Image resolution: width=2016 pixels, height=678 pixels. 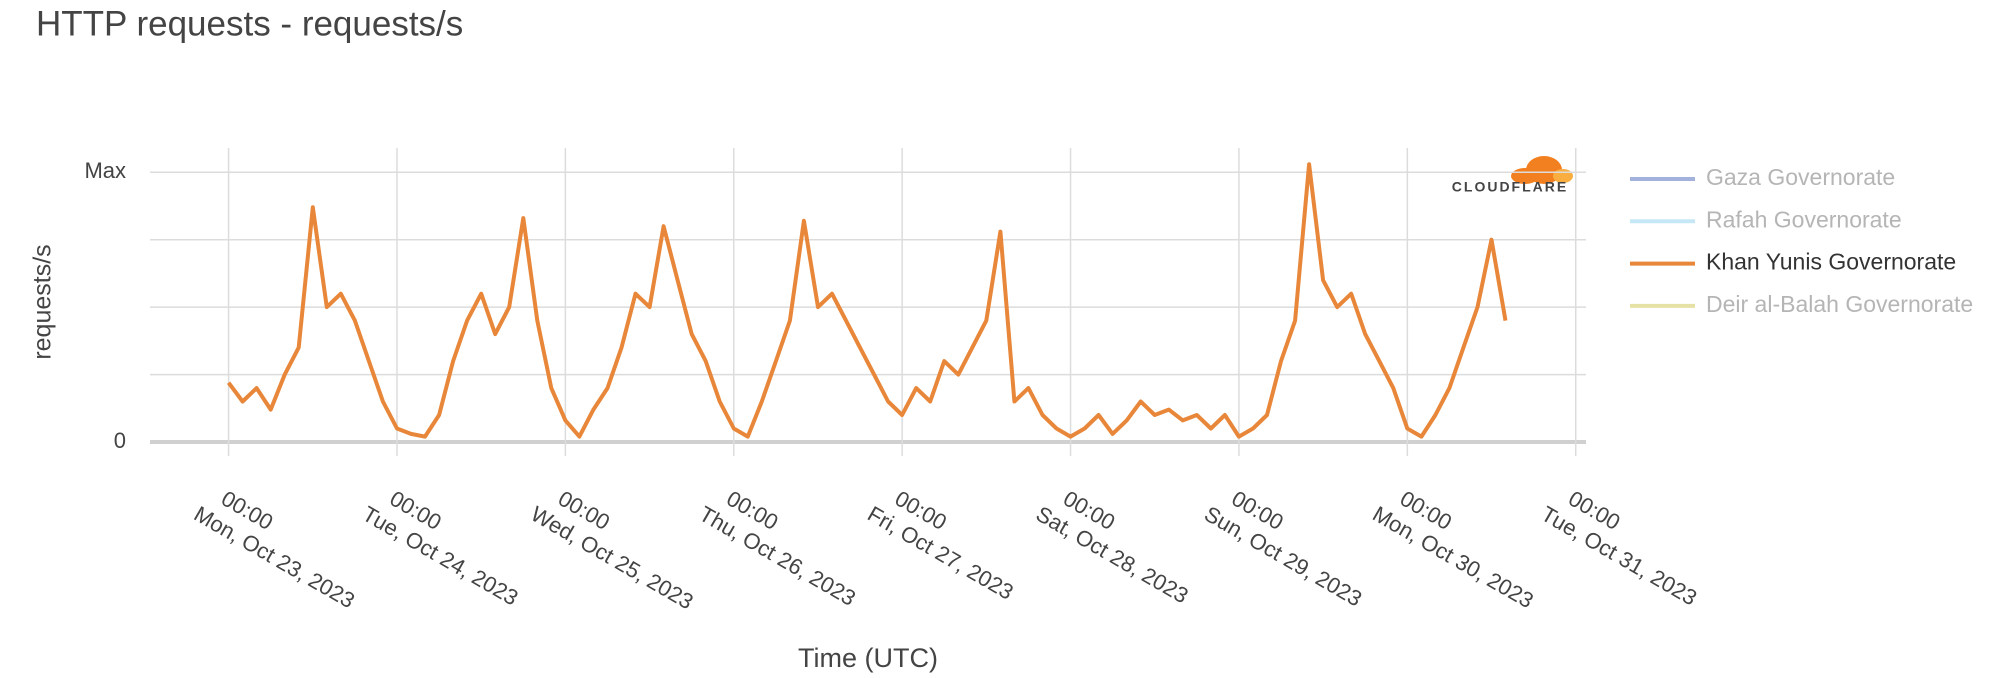 What do you see at coordinates (1804, 219) in the screenshot?
I see `legend-label: Rafah Governorate` at bounding box center [1804, 219].